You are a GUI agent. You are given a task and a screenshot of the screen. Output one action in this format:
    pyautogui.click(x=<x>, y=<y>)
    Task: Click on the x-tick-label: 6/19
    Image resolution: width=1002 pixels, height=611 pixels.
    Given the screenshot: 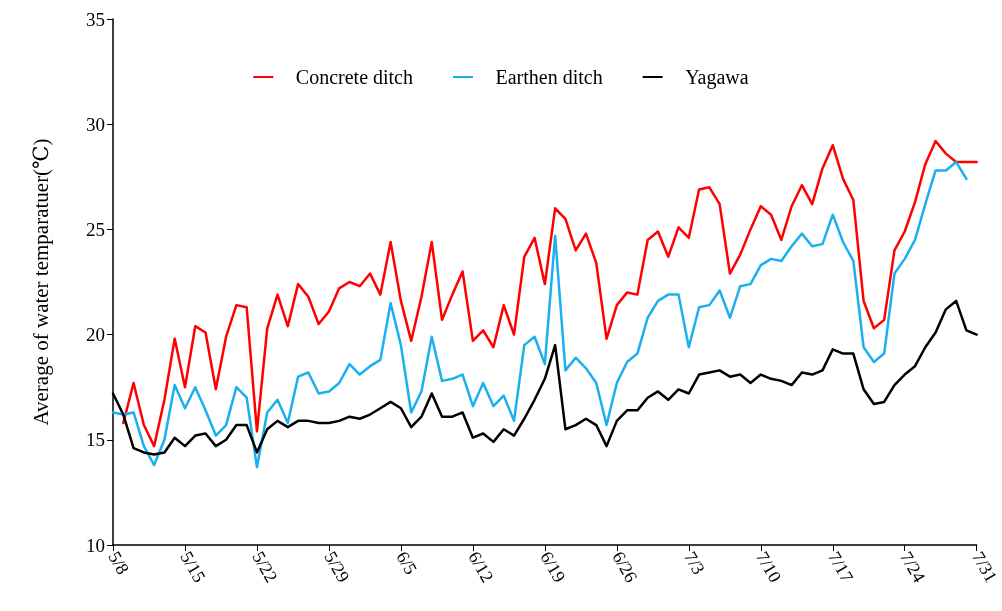 What is the action you would take?
    pyautogui.click(x=553, y=567)
    